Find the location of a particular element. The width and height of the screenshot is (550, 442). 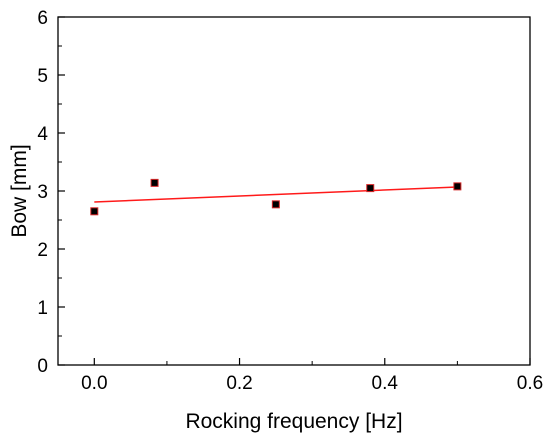

fit-line-group is located at coordinates (276, 194).